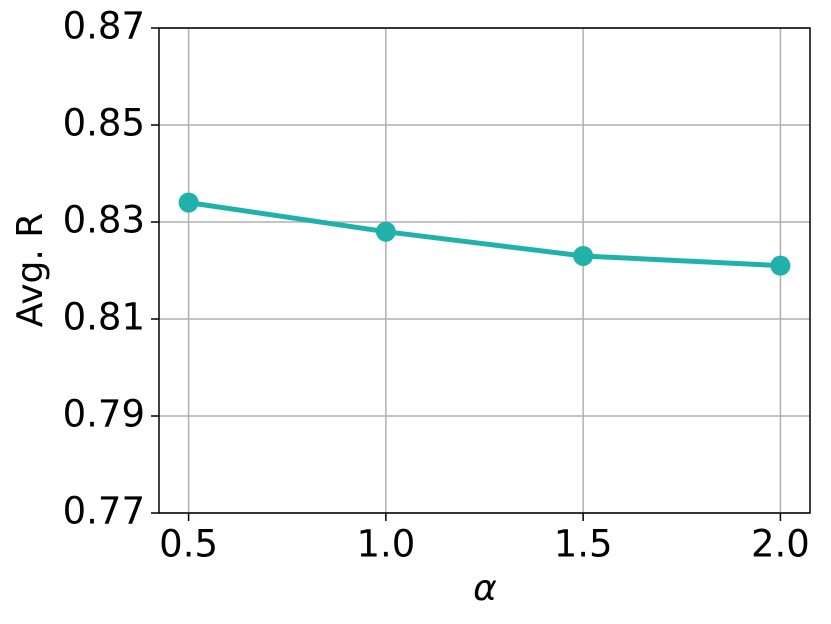 This screenshot has height=624, width=831. What do you see at coordinates (30, 270) in the screenshot?
I see `y-axis-label: Avg. R` at bounding box center [30, 270].